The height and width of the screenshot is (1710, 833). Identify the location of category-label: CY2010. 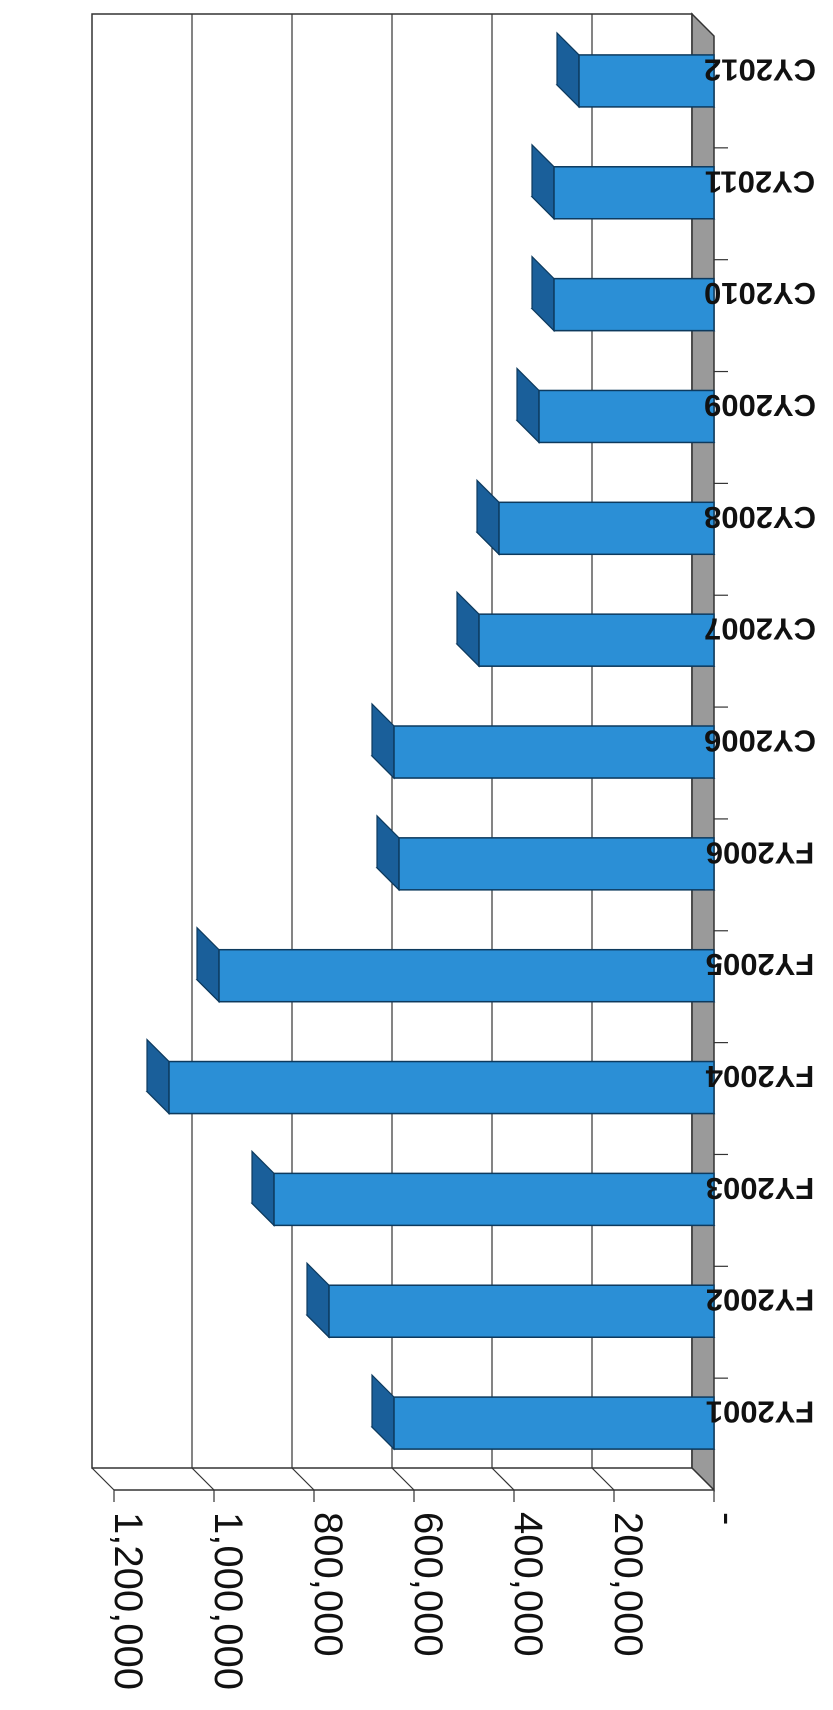
(760, 293).